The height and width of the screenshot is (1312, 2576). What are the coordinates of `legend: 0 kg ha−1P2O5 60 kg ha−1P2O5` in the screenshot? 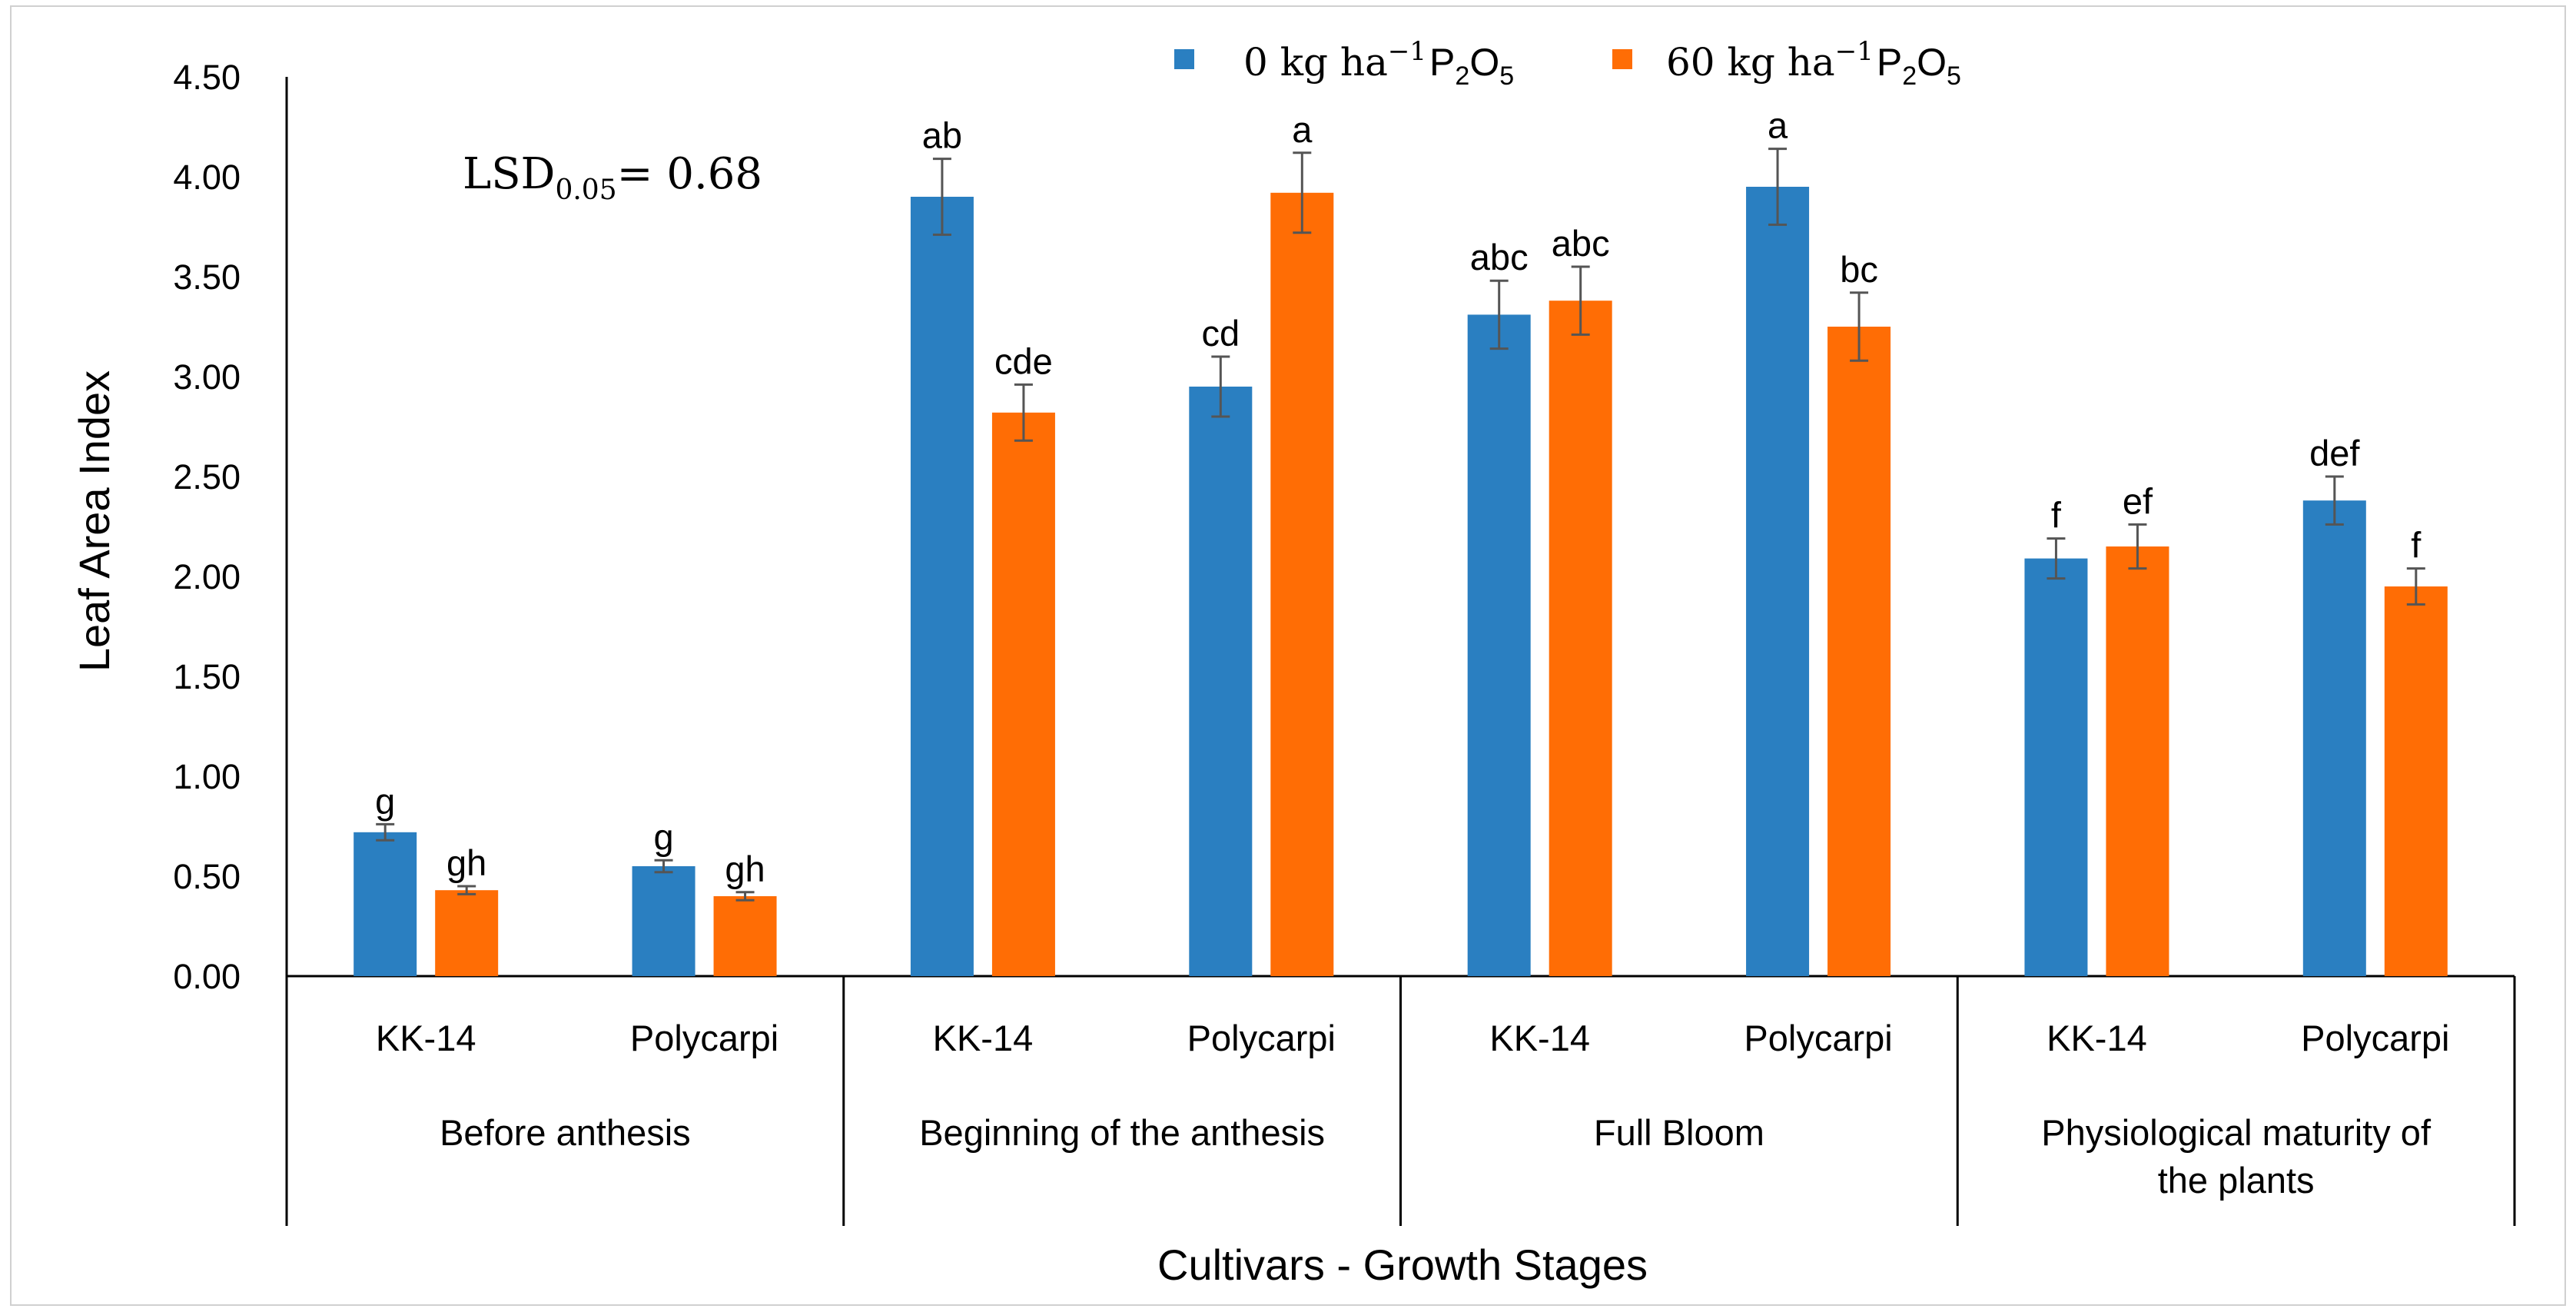 It's located at (1567, 63).